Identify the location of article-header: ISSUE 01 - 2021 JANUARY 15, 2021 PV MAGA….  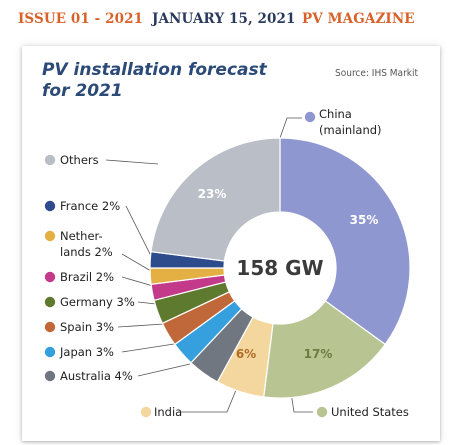
(226, 22).